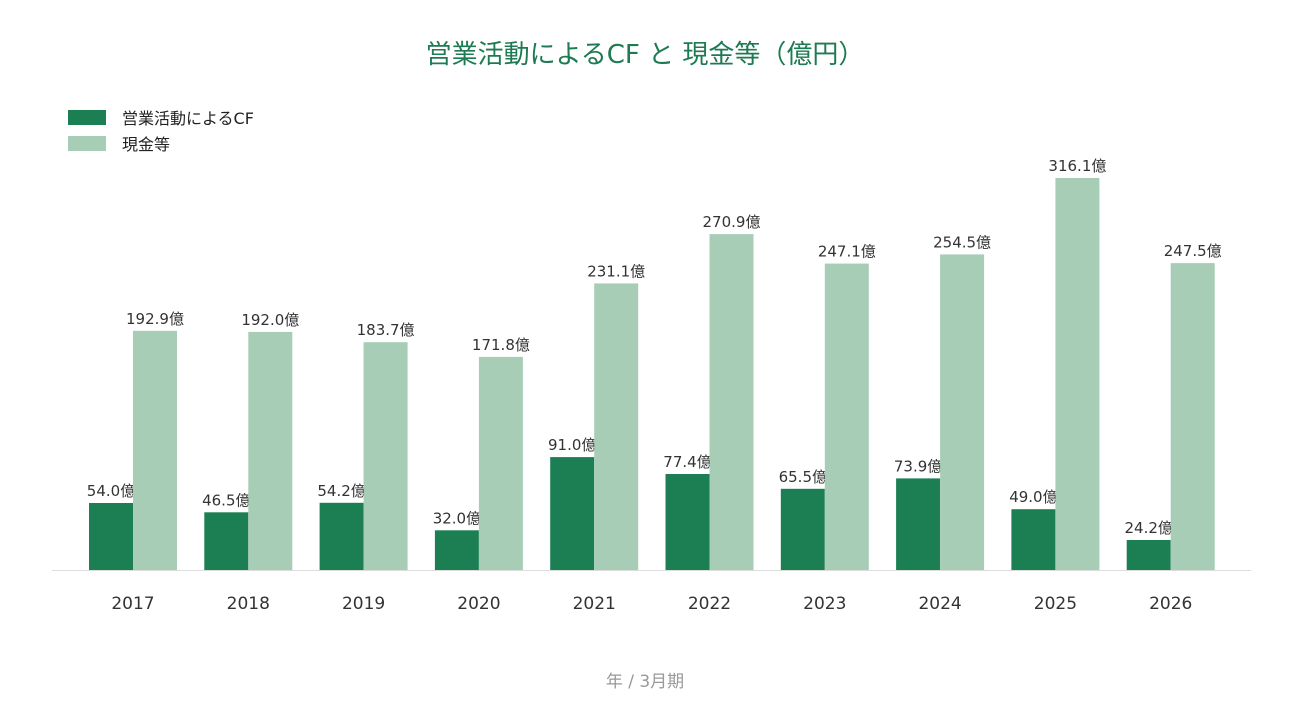 The height and width of the screenshot is (705, 1290). I want to click on data-label-operating-cf-2024: 73.9億, so click(918, 466).